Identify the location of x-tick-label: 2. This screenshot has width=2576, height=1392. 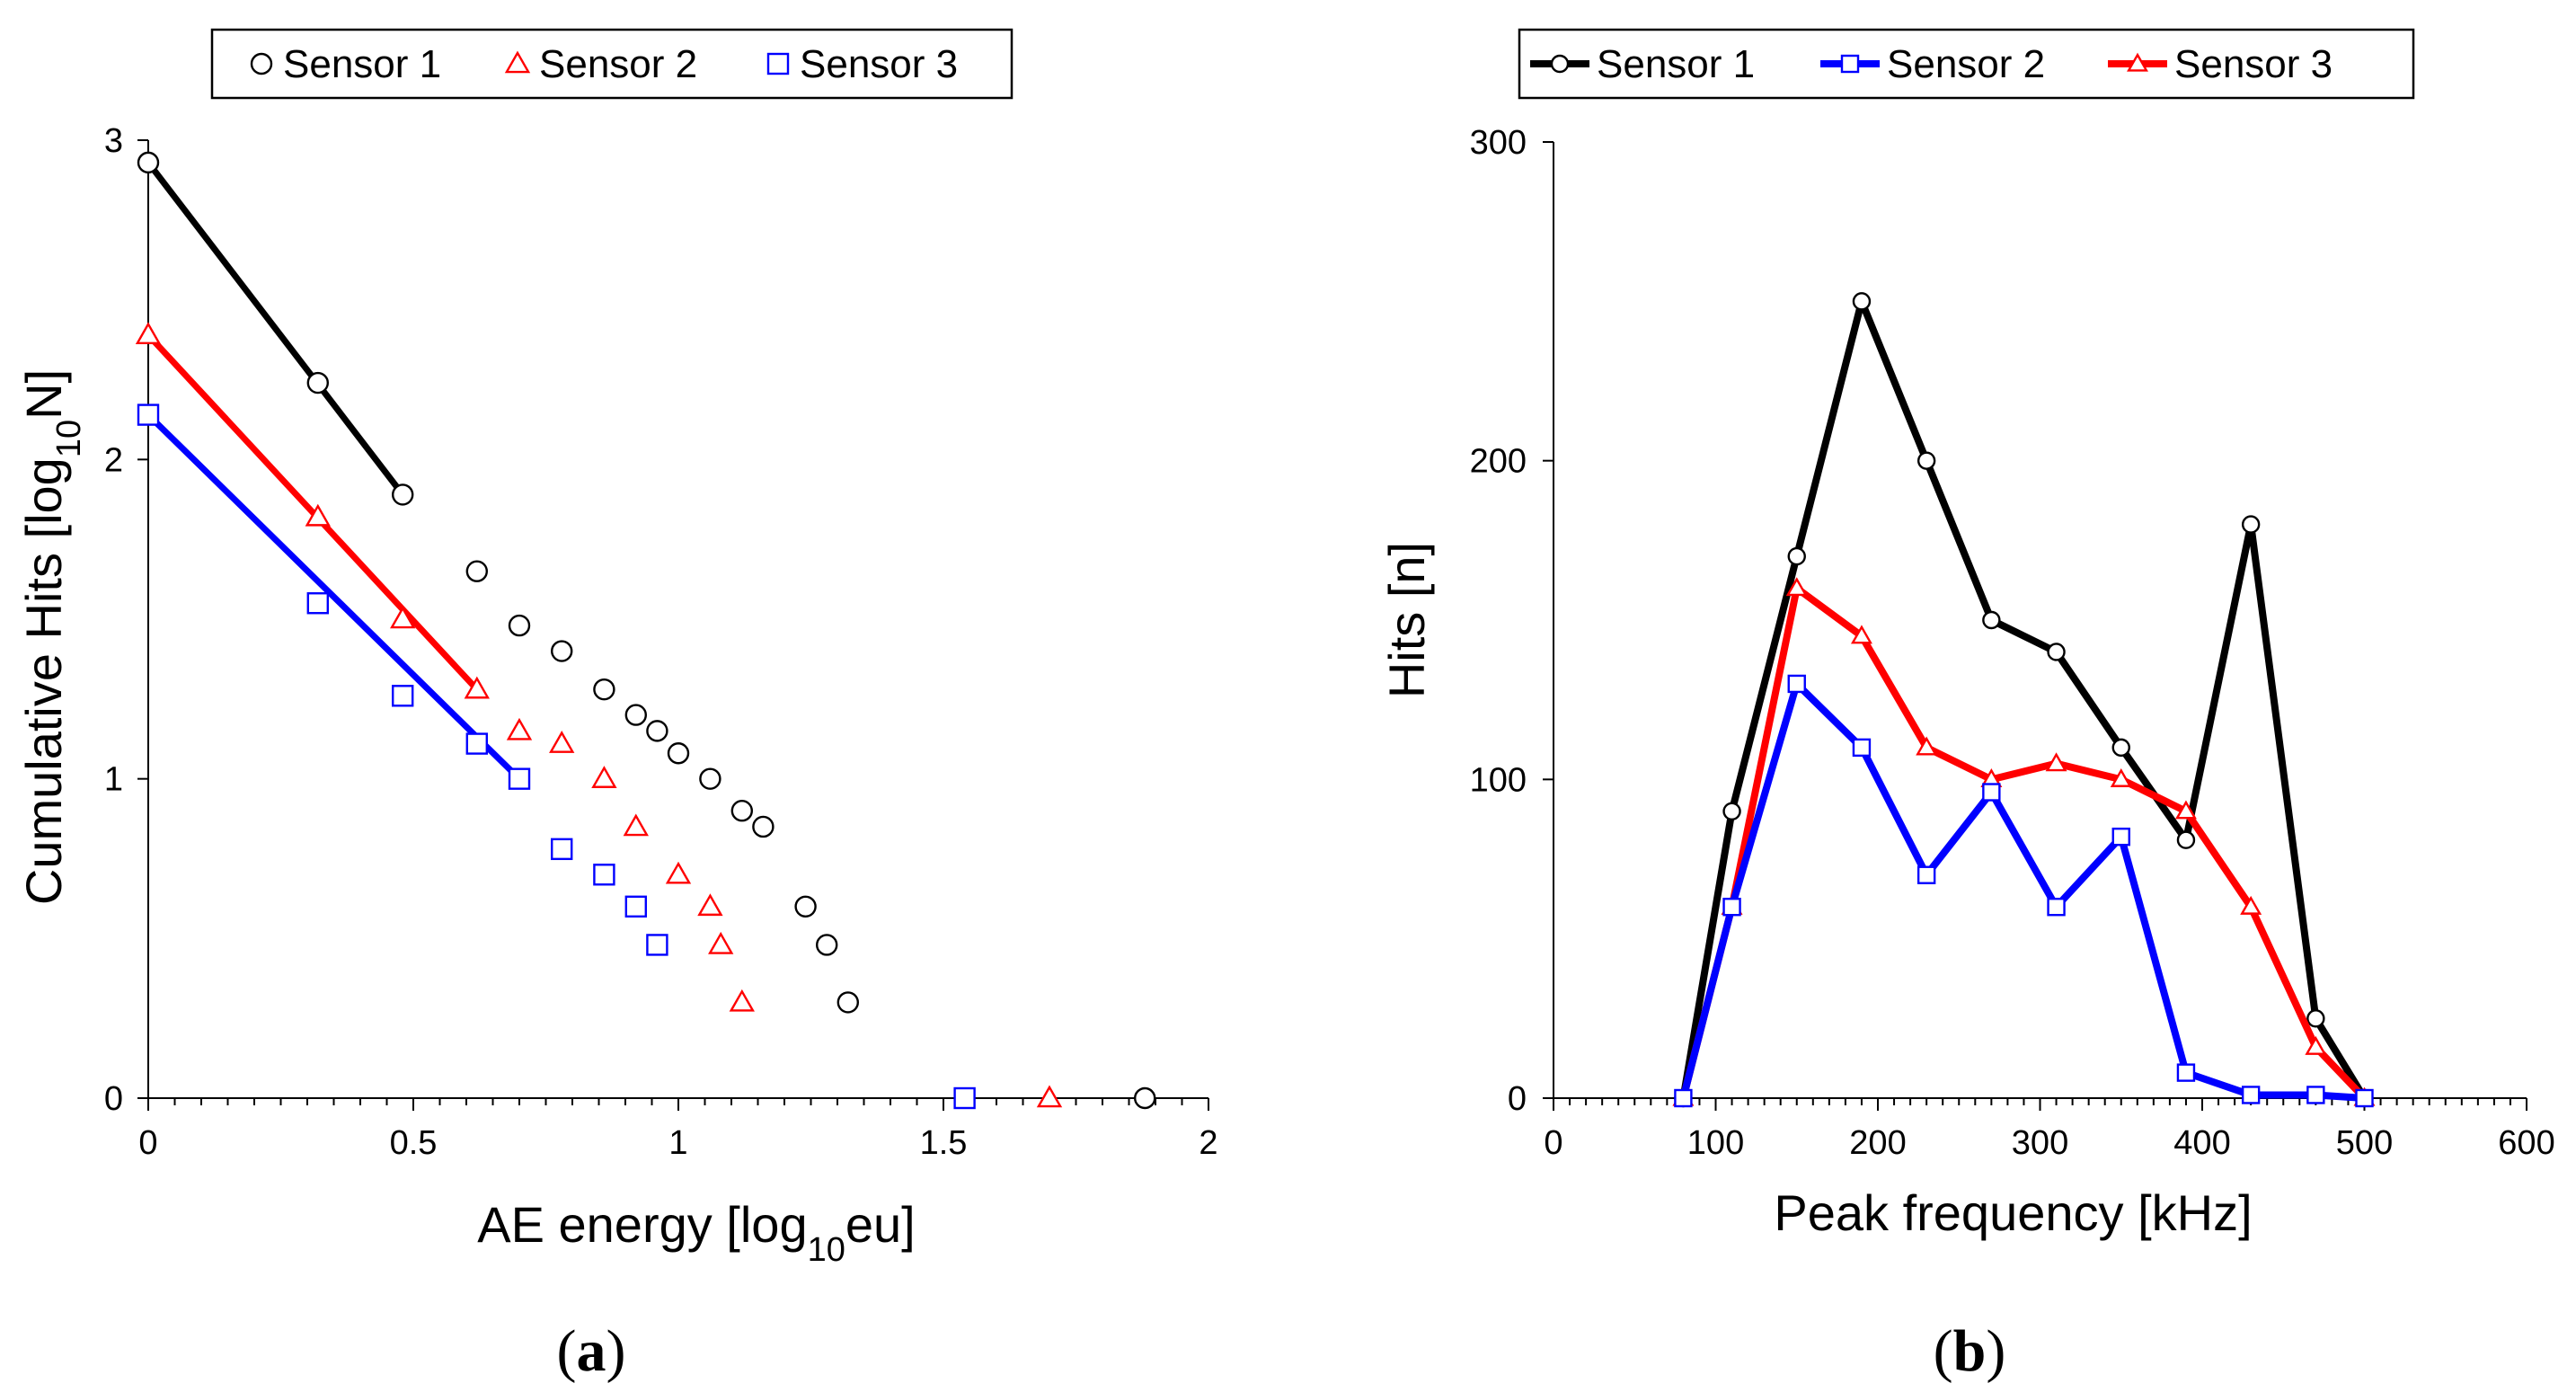
(1208, 1143).